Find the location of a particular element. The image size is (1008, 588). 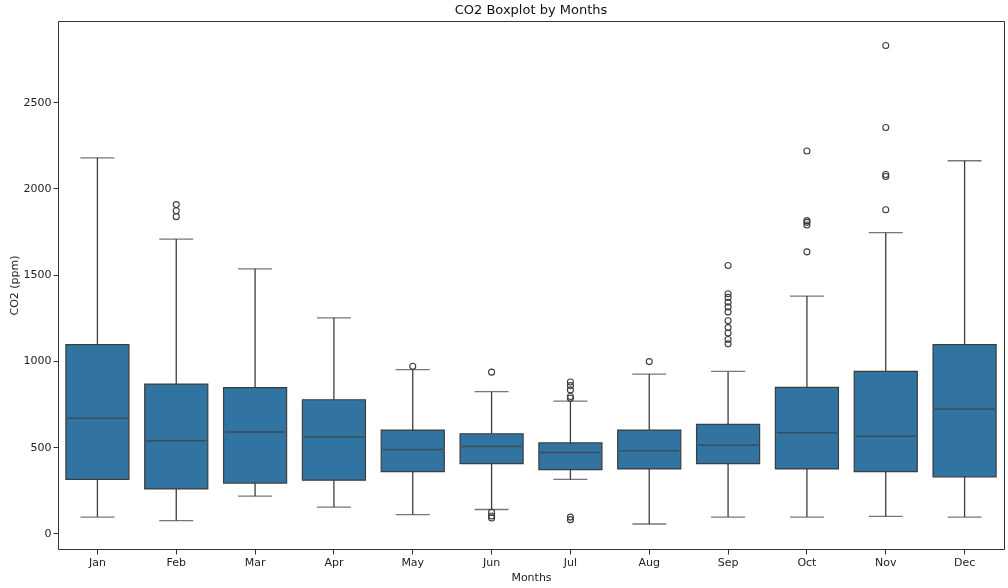

x-tick-label: Sep is located at coordinates (728, 562).